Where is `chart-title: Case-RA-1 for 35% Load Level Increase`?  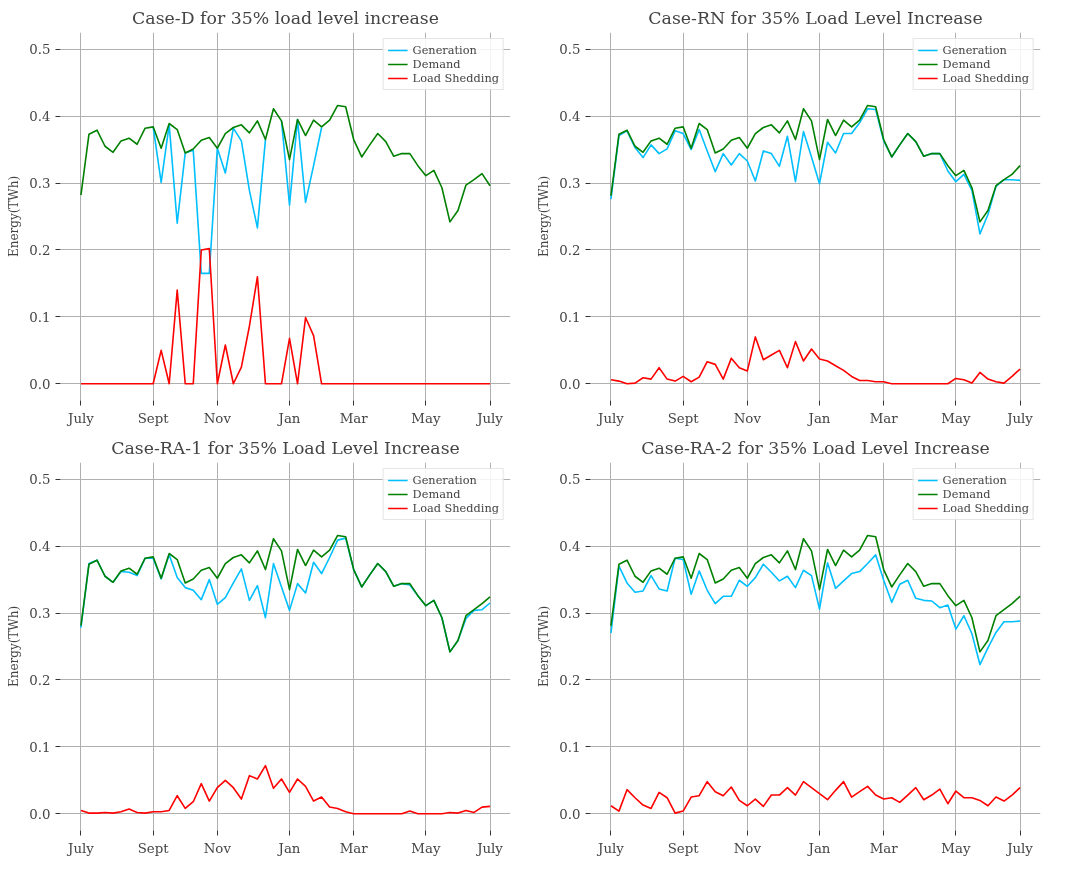 chart-title: Case-RA-1 for 35% Load Level Increase is located at coordinates (285, 447).